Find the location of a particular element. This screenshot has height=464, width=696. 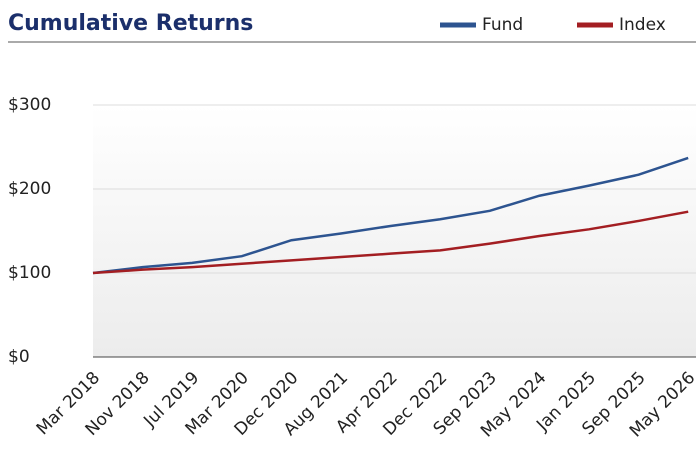

y-tick-label: $200 is located at coordinates (29, 189).